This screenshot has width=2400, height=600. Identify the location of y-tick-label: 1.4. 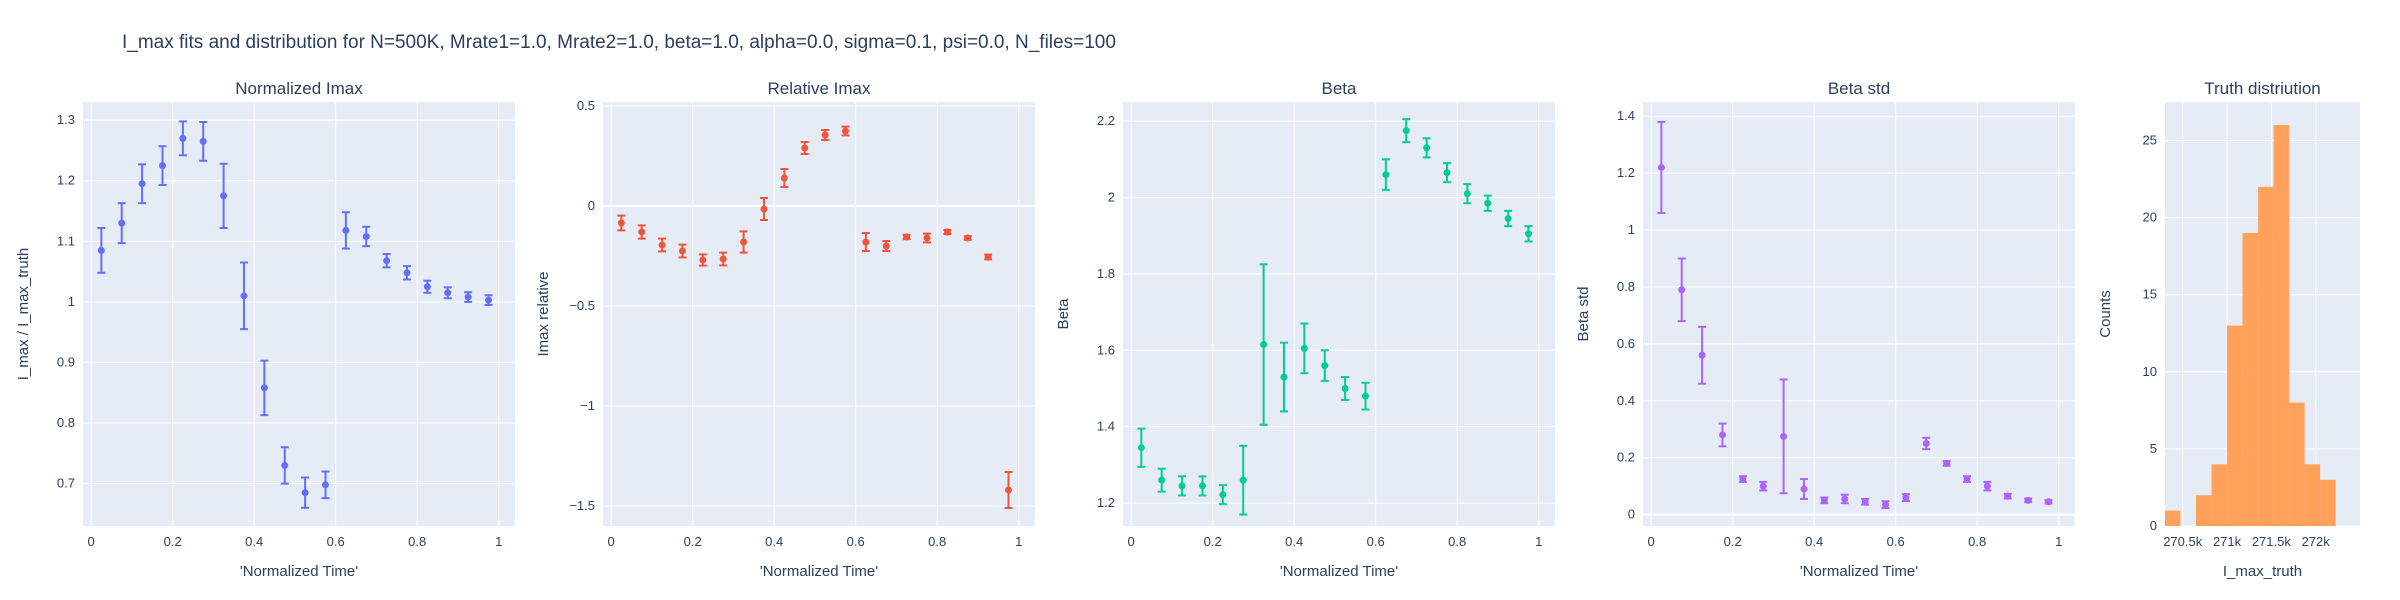
(1626, 115).